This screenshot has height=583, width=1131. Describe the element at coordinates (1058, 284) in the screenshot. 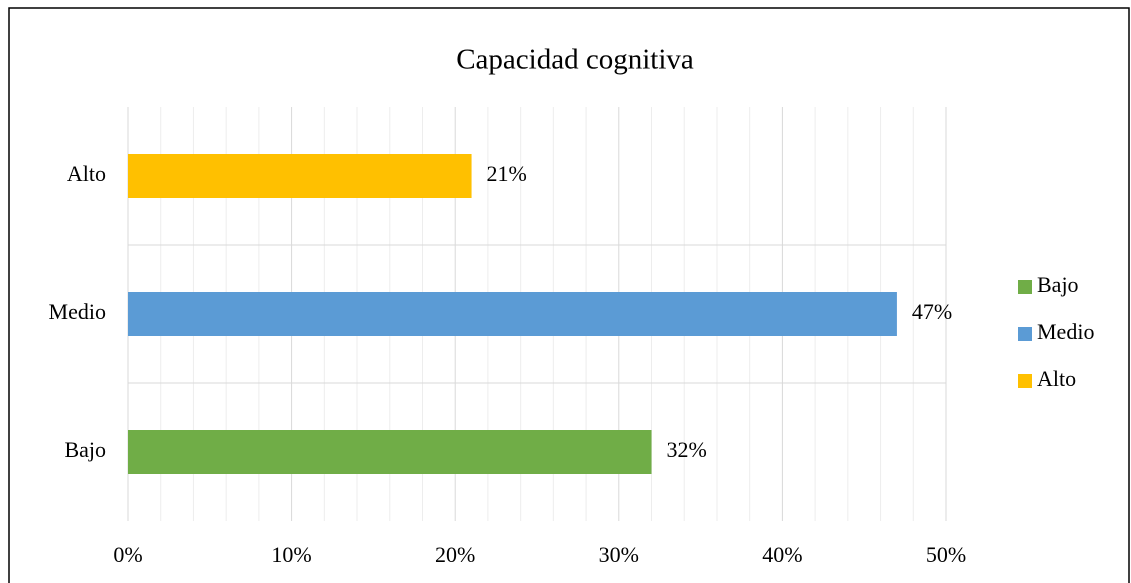

I see `legend-label: Bajo` at that location.